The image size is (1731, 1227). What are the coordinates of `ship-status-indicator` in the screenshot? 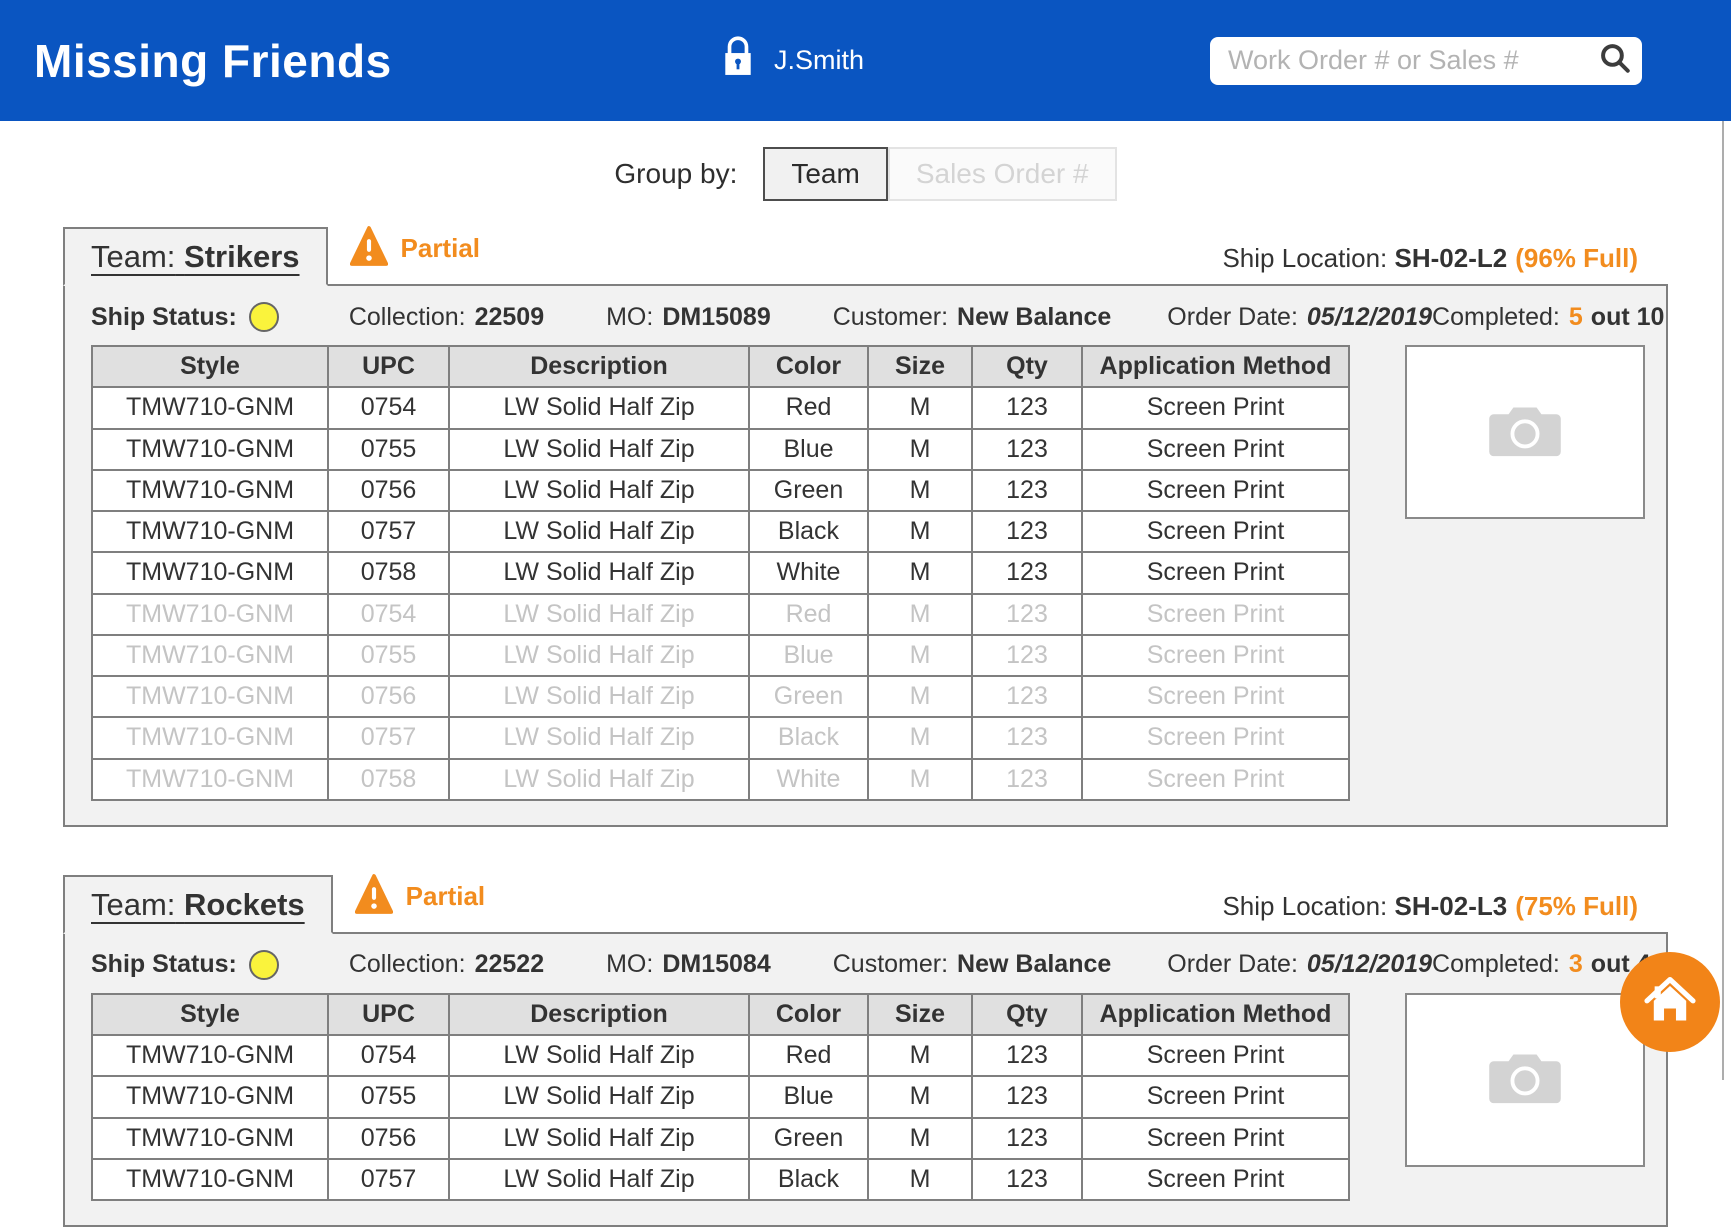 It's located at (263, 964).